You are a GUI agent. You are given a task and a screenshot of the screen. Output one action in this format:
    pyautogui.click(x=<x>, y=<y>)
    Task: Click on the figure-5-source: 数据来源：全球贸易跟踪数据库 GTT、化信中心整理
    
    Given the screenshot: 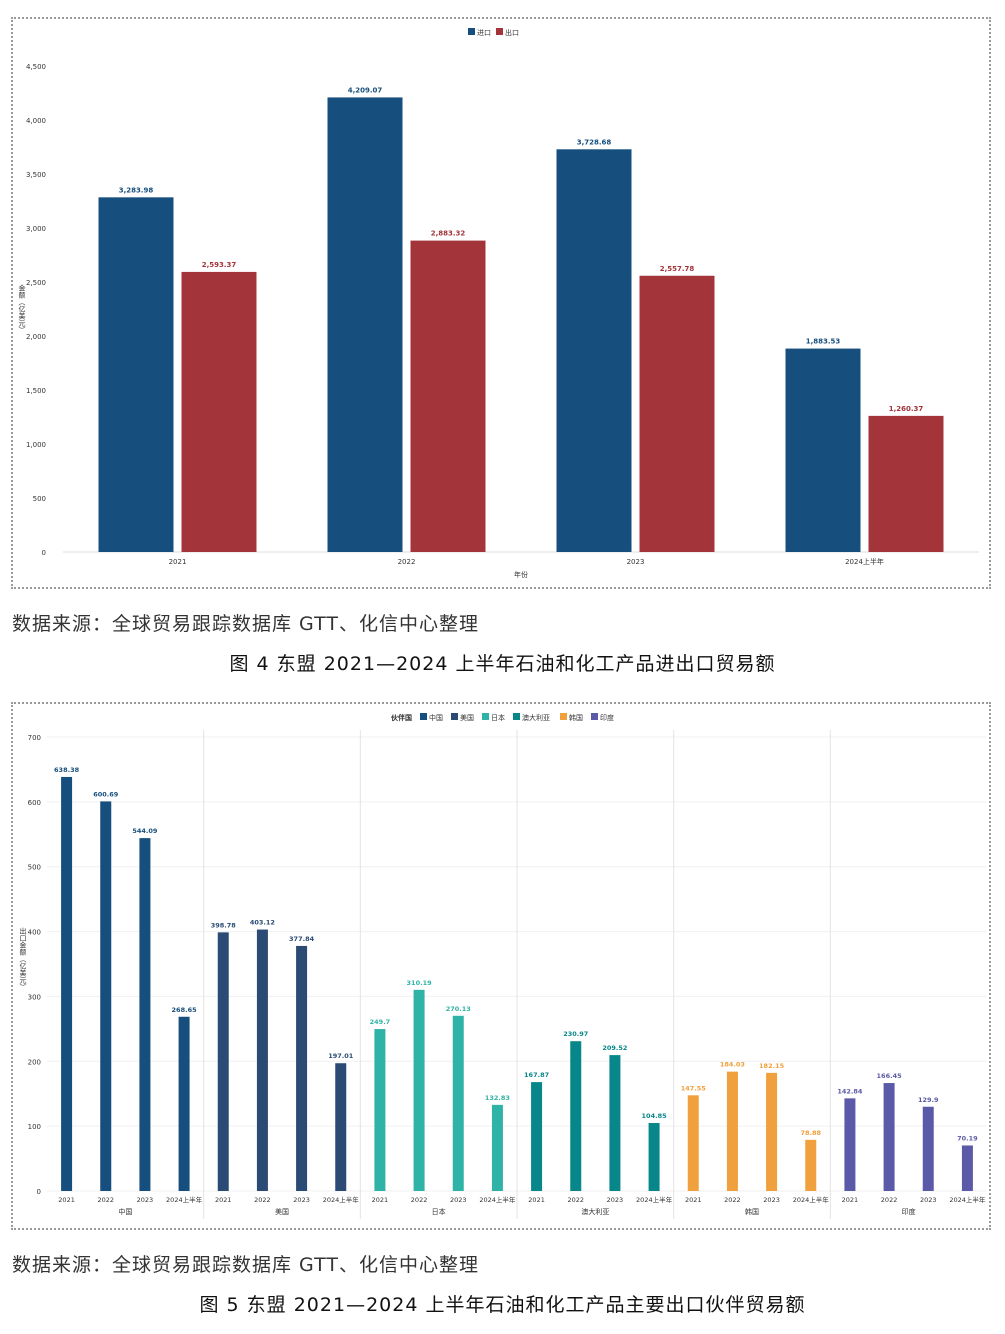 What is the action you would take?
    pyautogui.click(x=245, y=1265)
    